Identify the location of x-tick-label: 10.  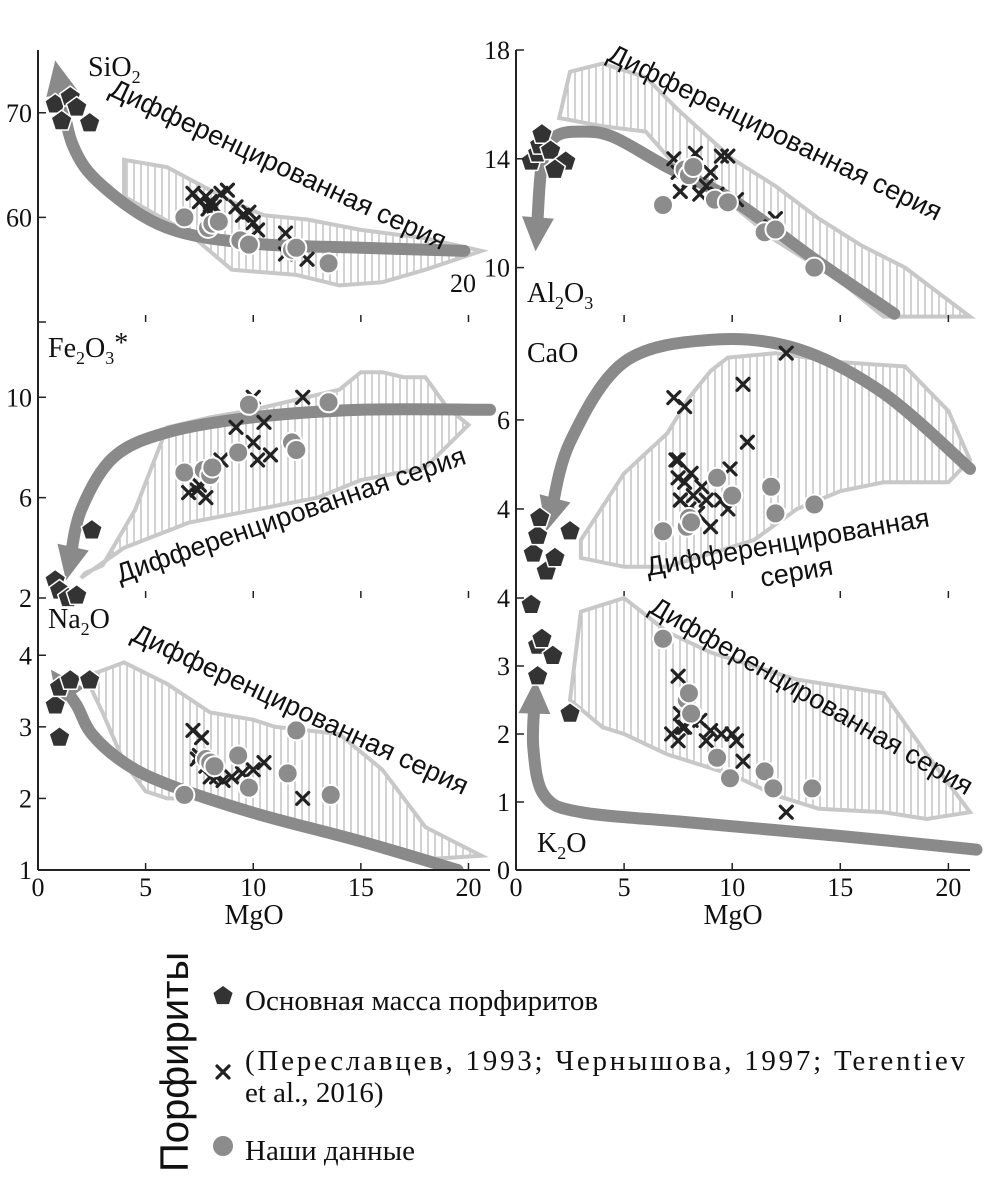
(732, 887).